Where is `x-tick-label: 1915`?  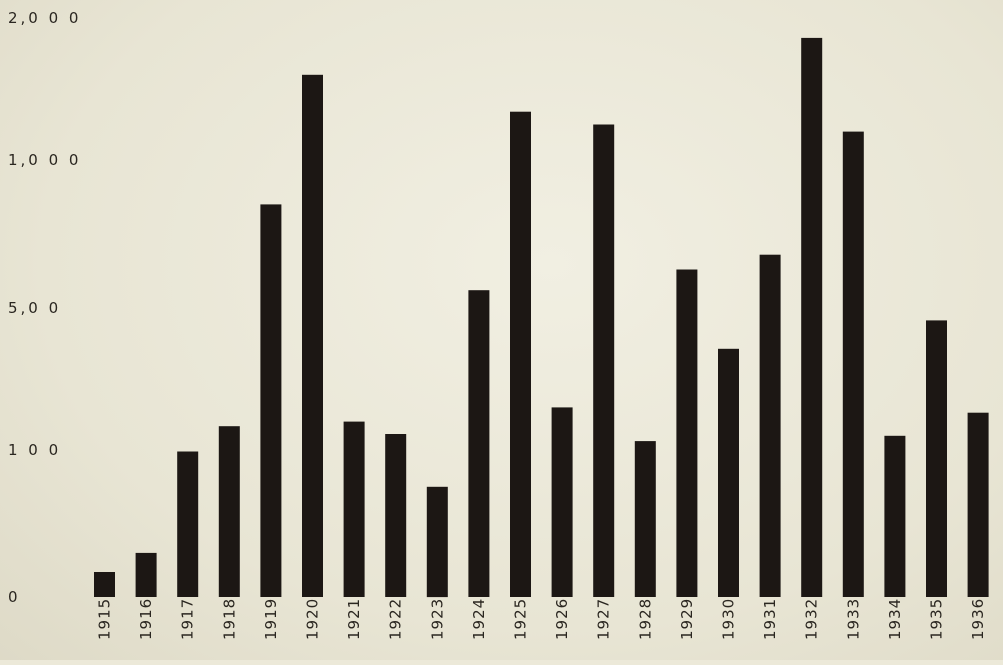 x-tick-label: 1915 is located at coordinates (105, 619).